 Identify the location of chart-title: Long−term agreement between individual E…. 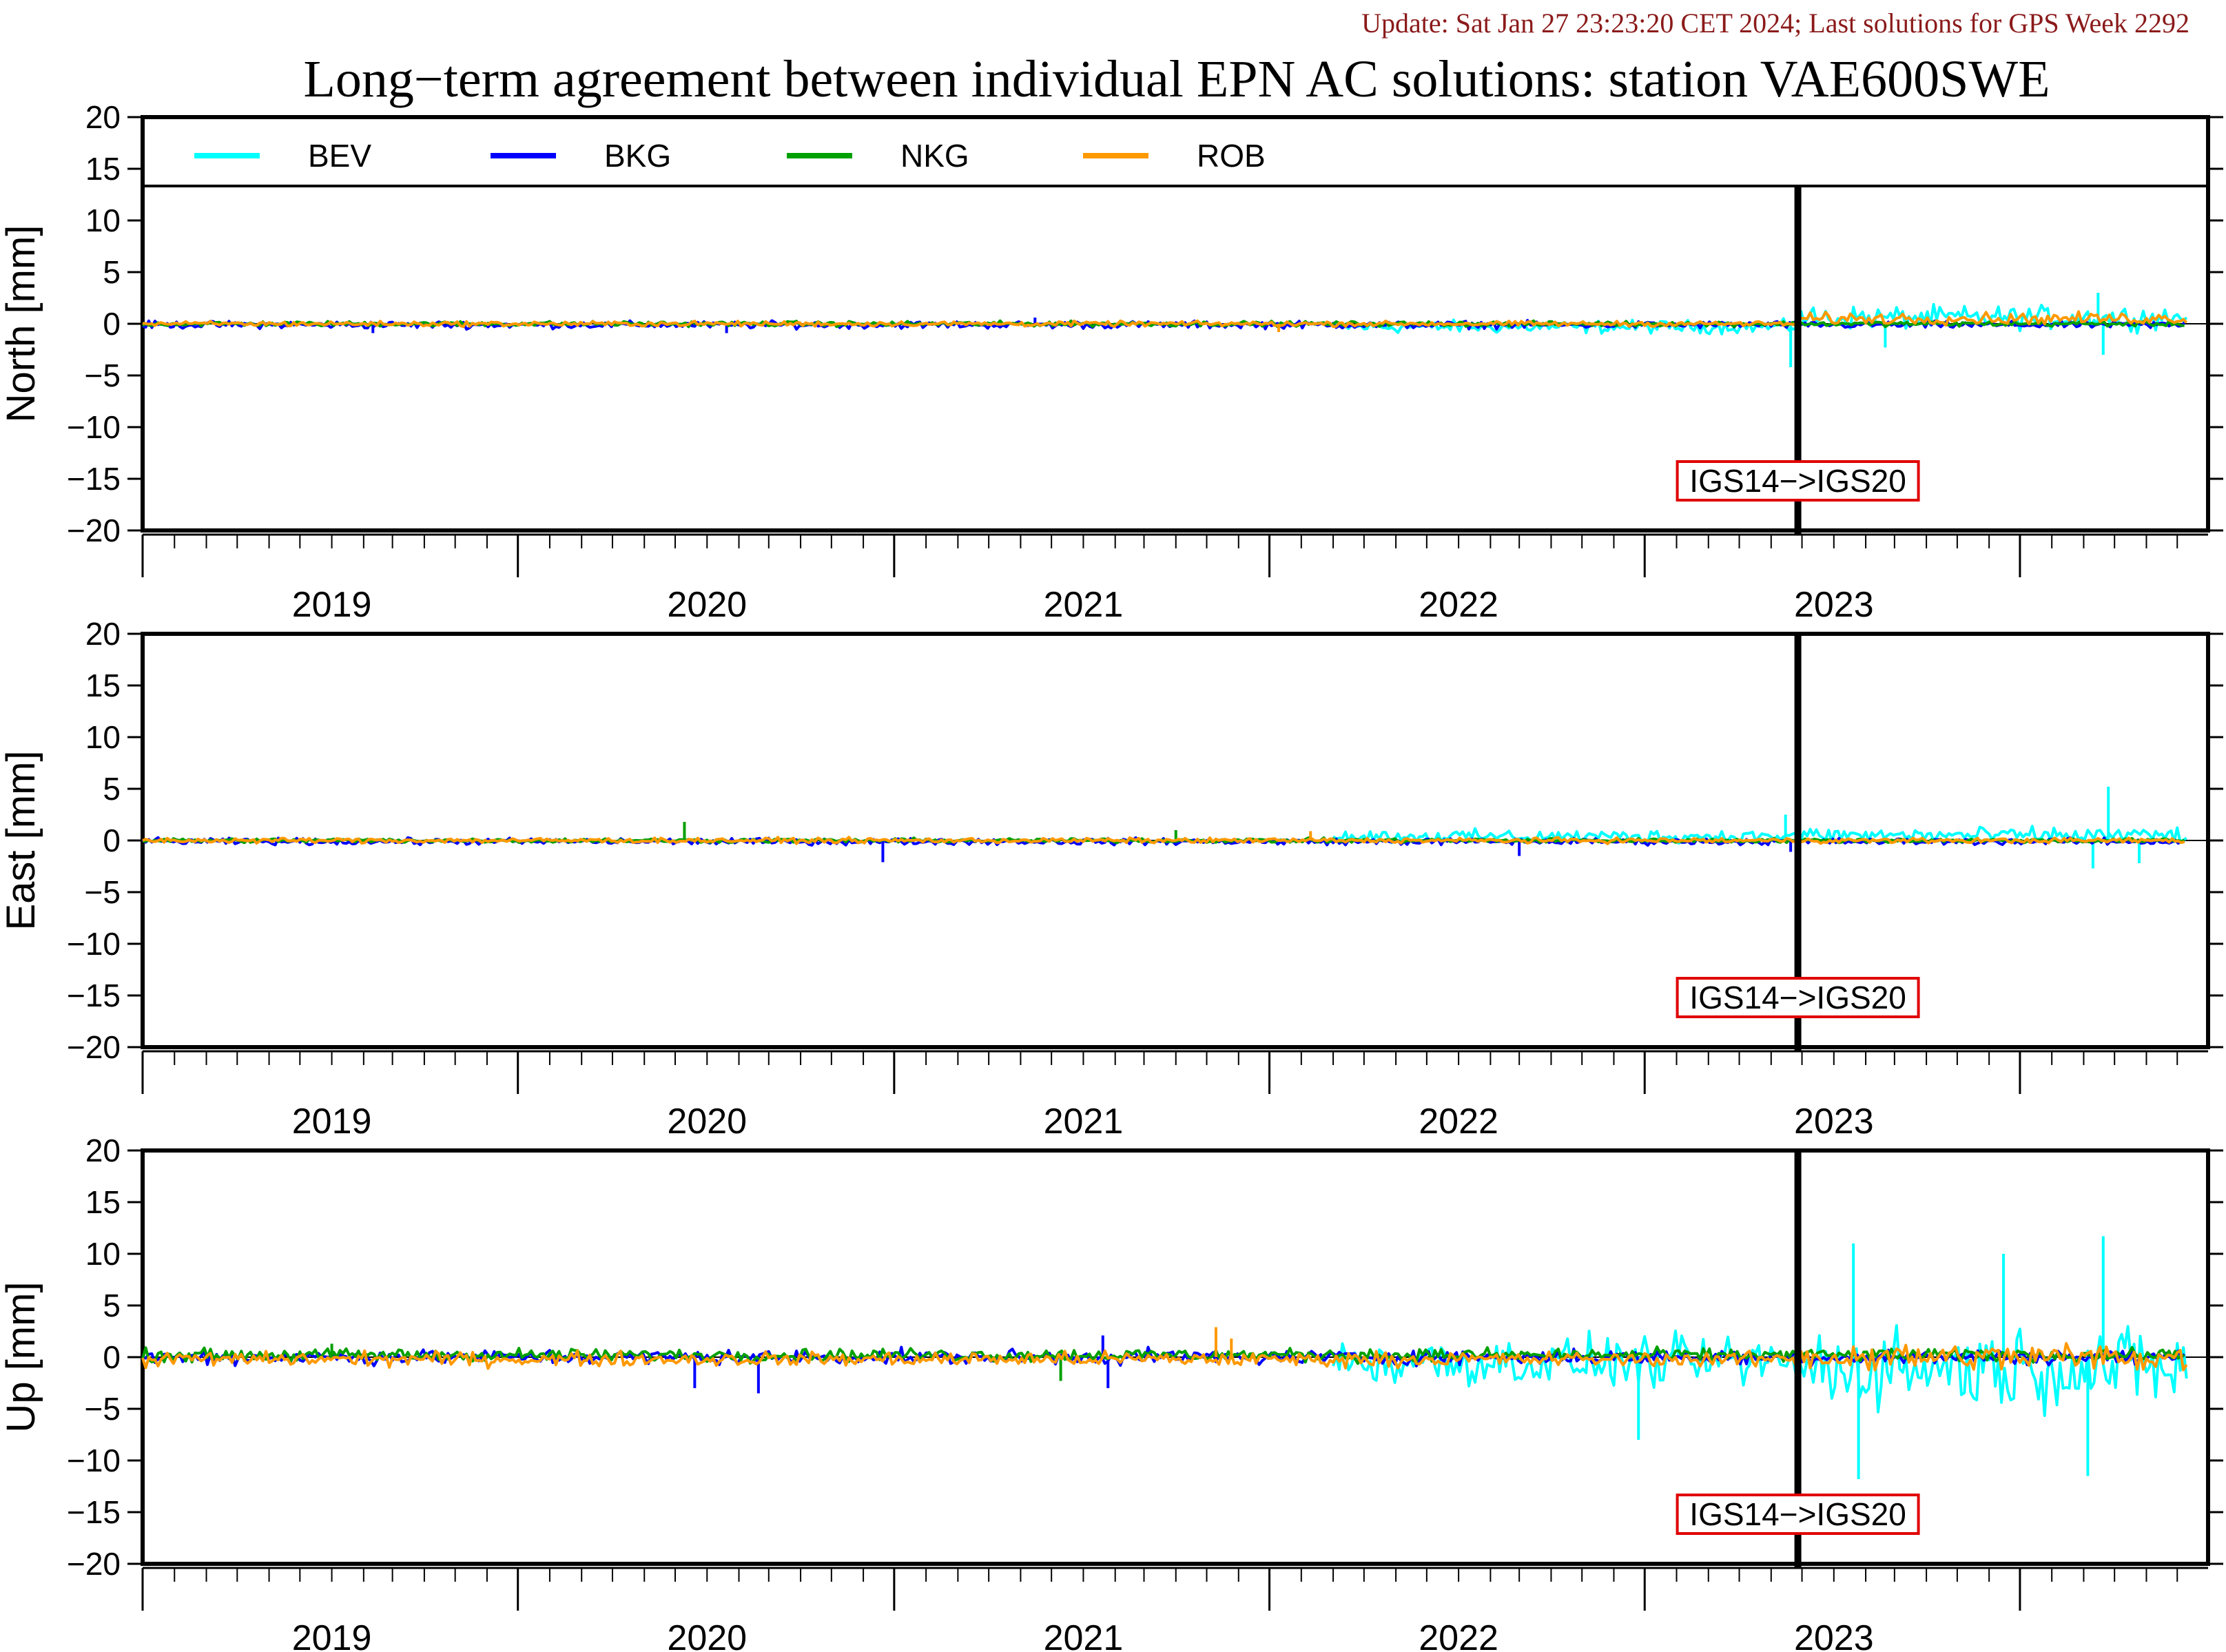
(1176, 79).